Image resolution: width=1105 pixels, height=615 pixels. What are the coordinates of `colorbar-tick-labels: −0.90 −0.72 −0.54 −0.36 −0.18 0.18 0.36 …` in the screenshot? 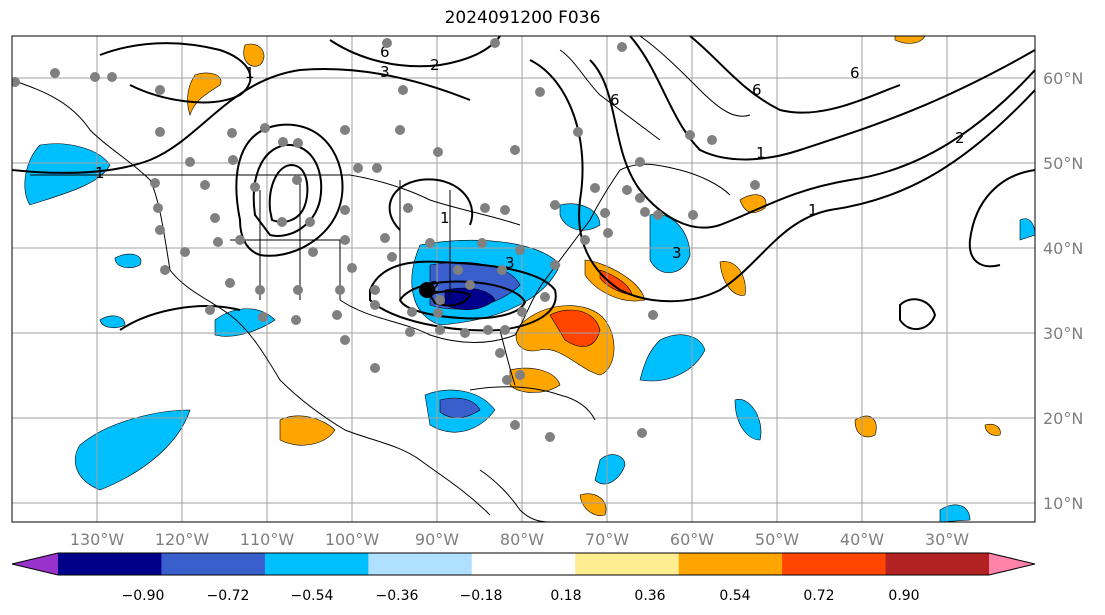 It's located at (521, 596).